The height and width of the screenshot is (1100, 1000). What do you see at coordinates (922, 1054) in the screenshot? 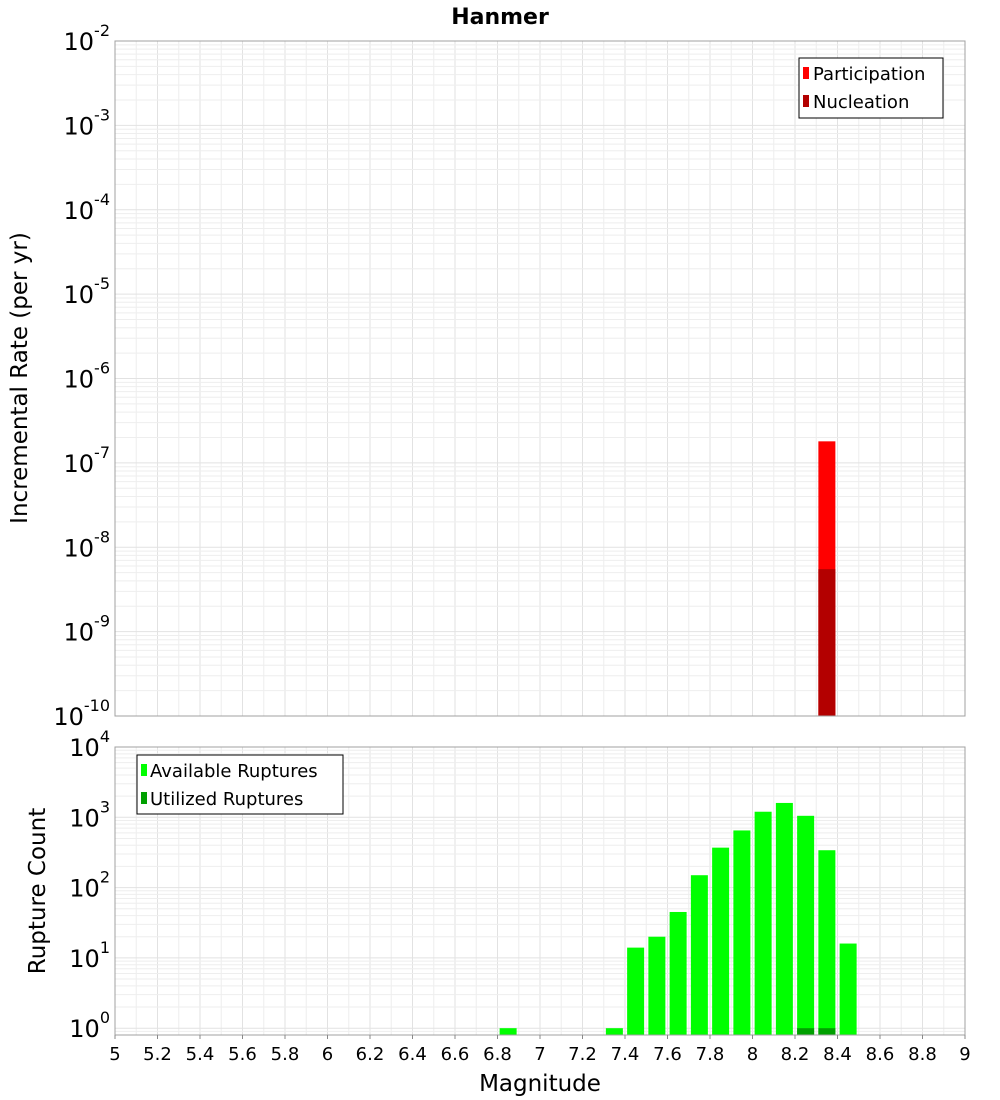
I see `x-tick-label: 8.8` at bounding box center [922, 1054].